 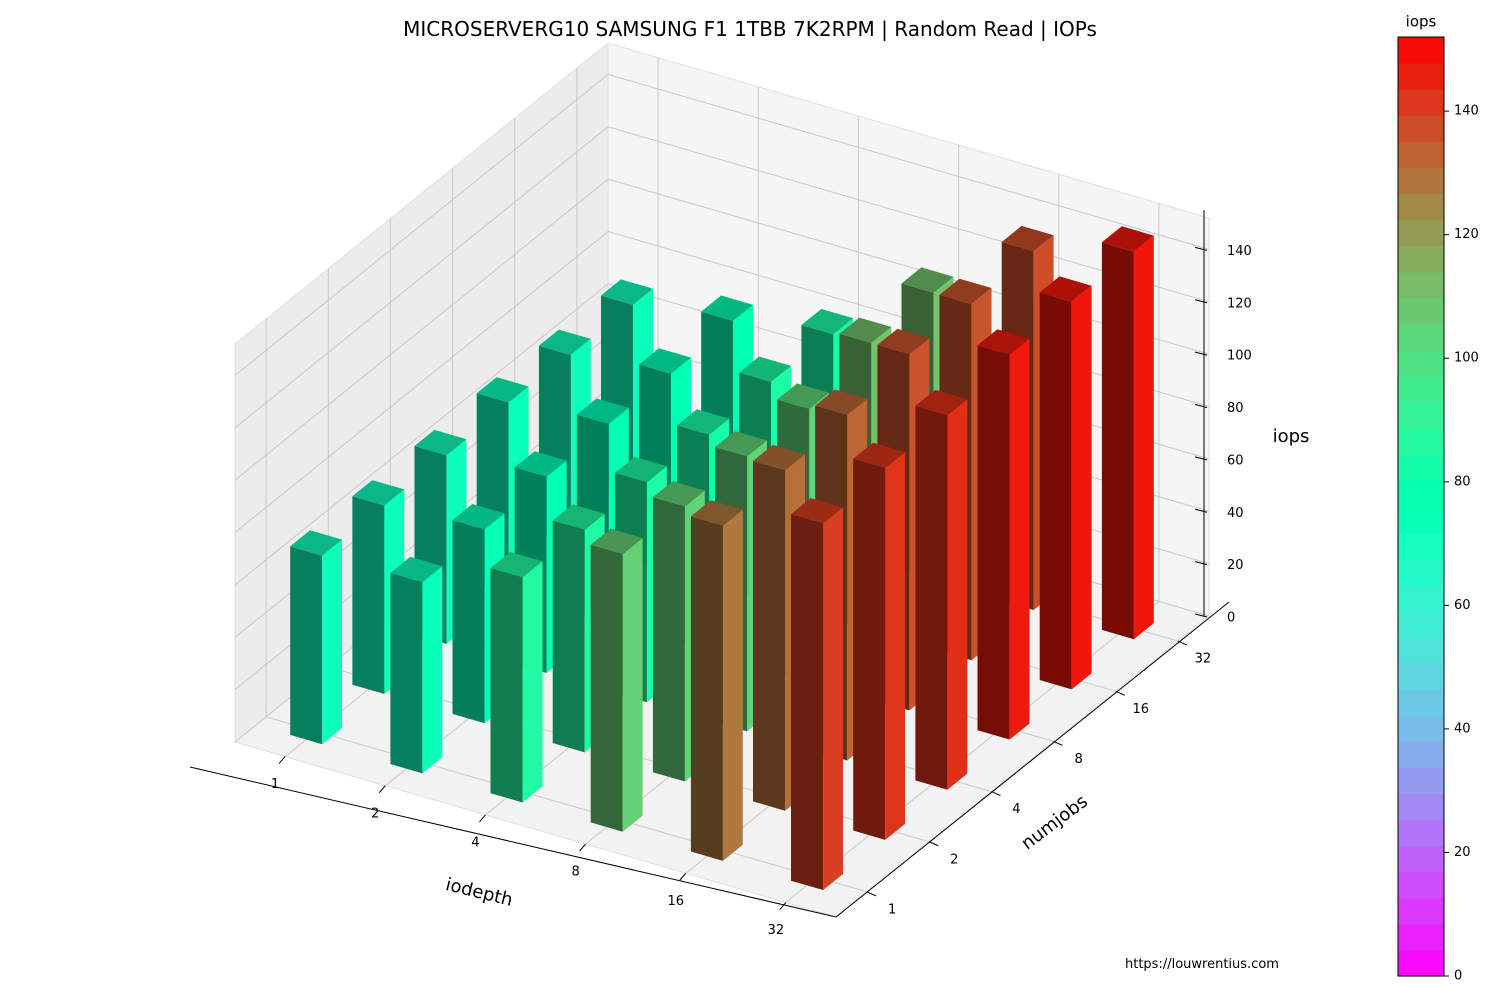 I want to click on y-axis-label: numjobs, so click(x=1055, y=822).